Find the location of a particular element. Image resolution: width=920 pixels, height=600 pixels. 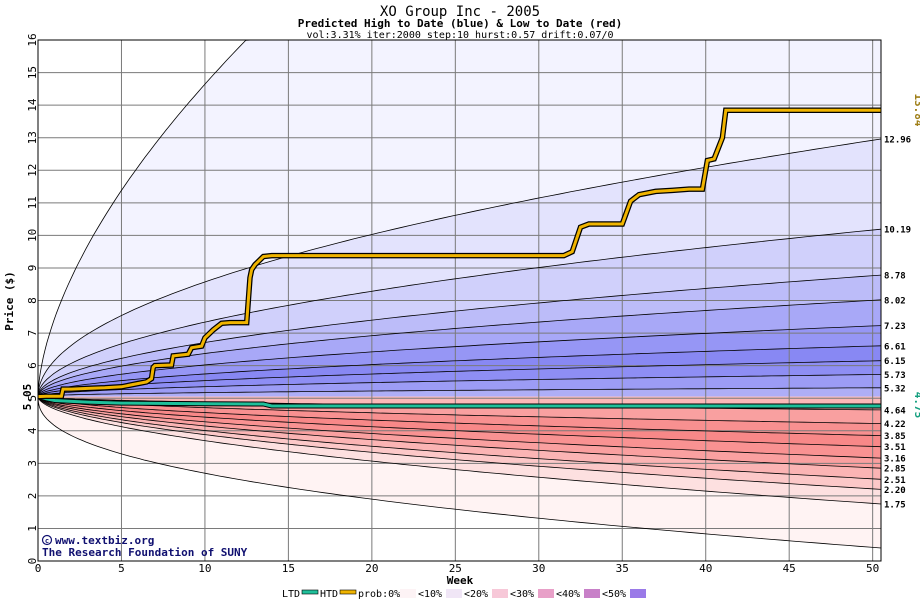

x-tick-label: 45 is located at coordinates (789, 568).